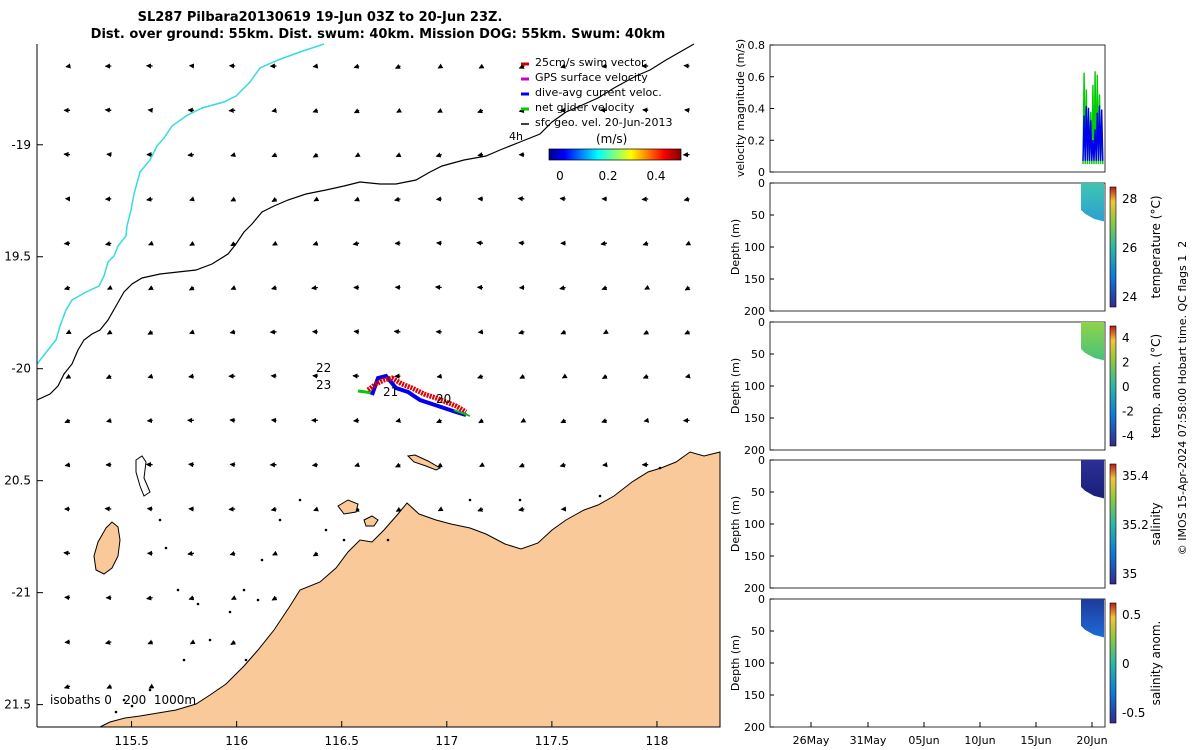  I want to click on velocity-series, so click(1093, 118).